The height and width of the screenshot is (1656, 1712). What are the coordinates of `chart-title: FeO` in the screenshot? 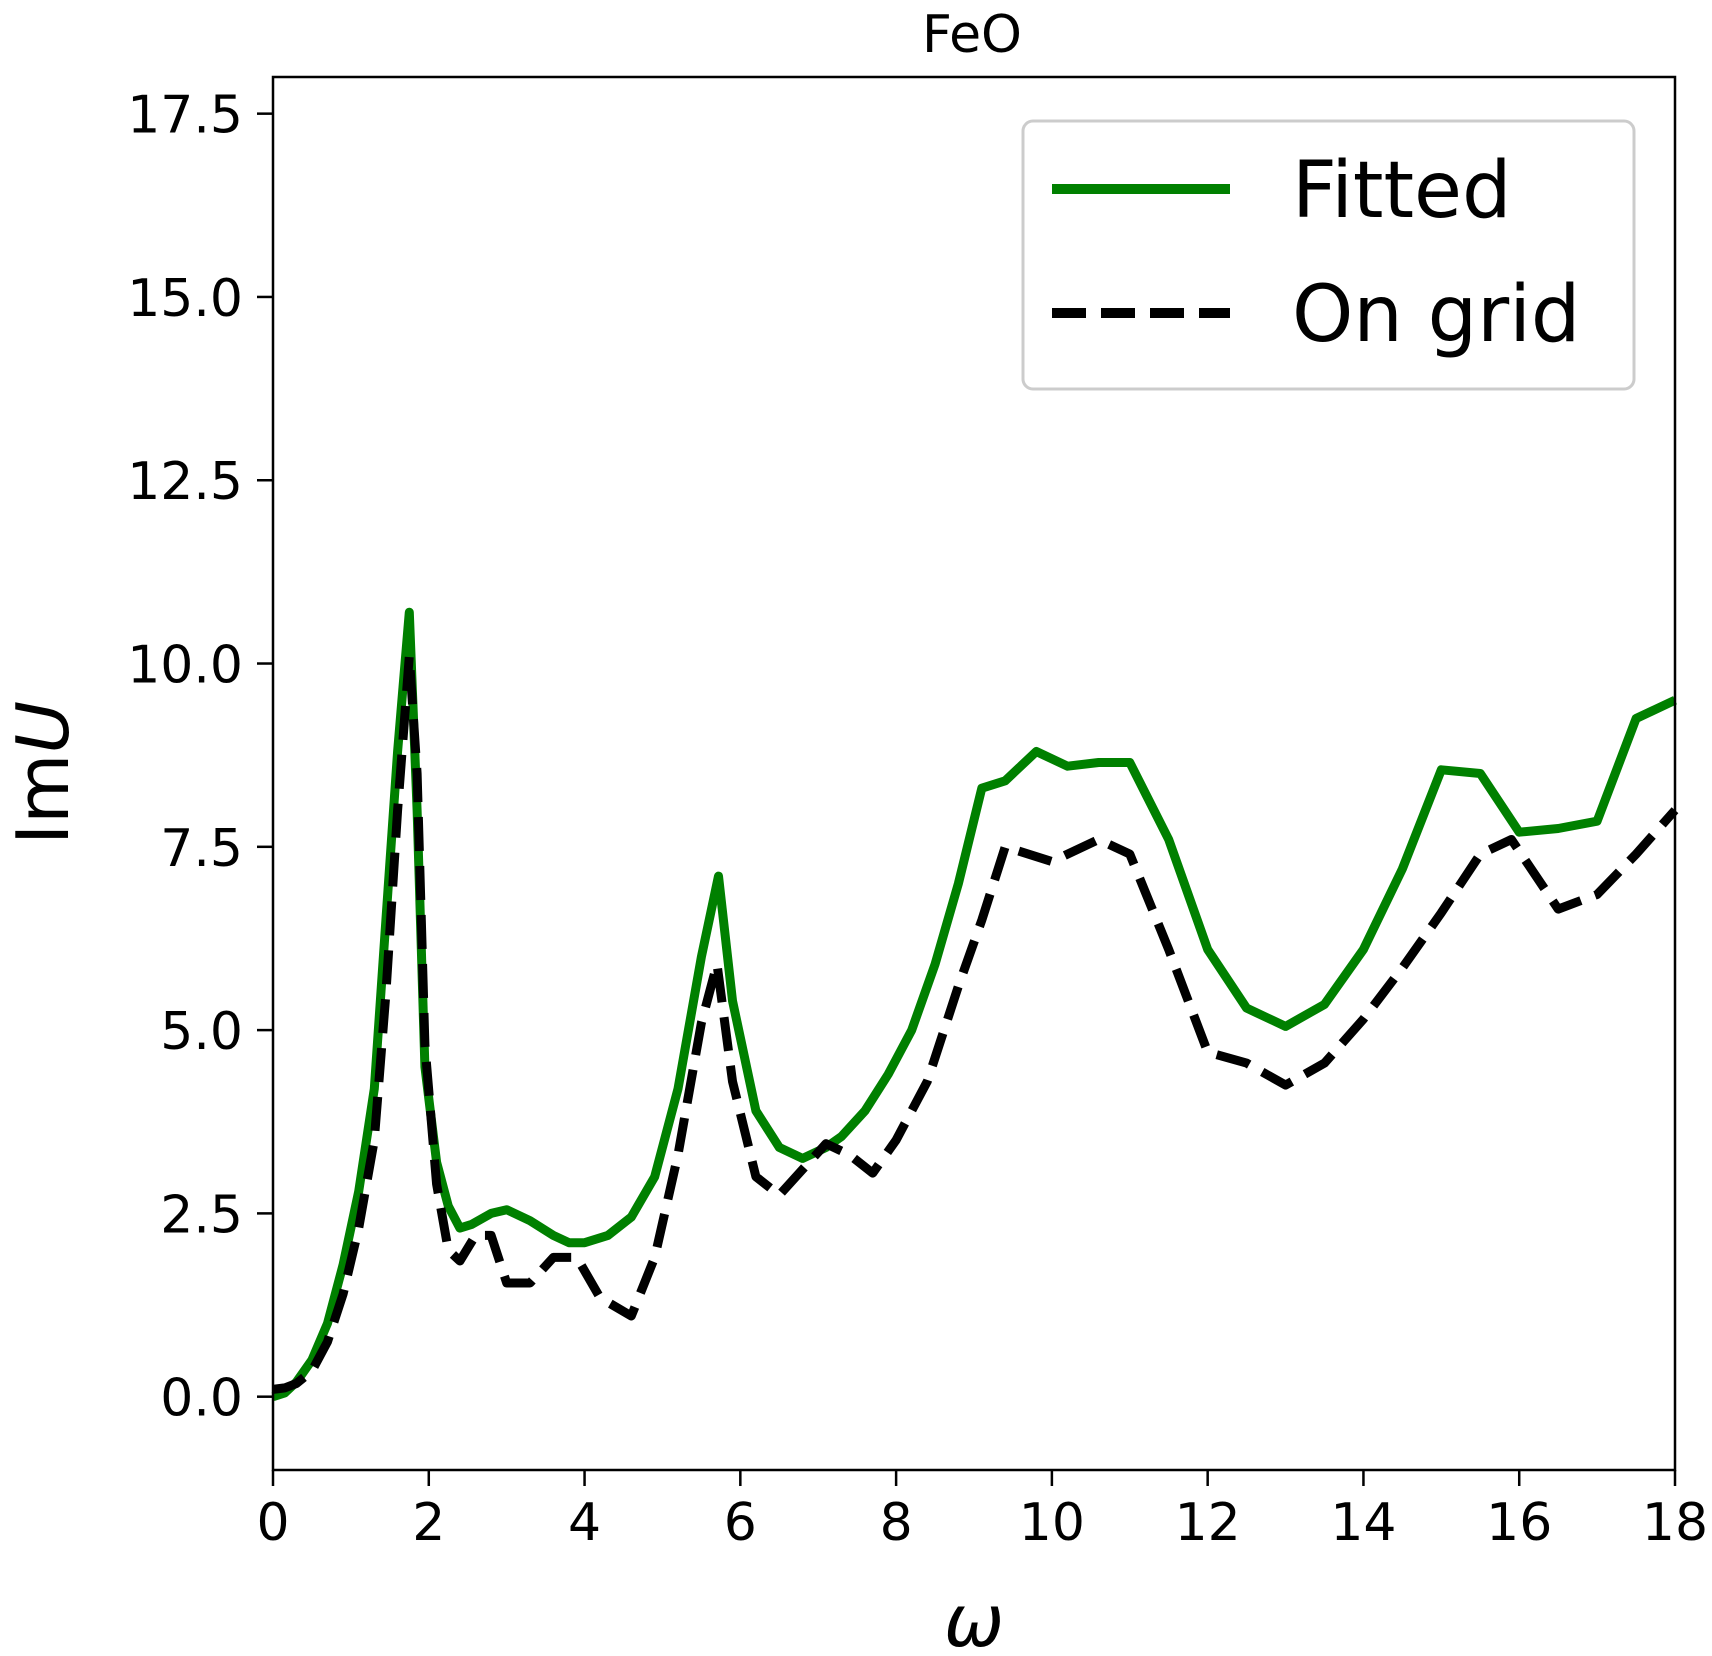 It's located at (972, 35).